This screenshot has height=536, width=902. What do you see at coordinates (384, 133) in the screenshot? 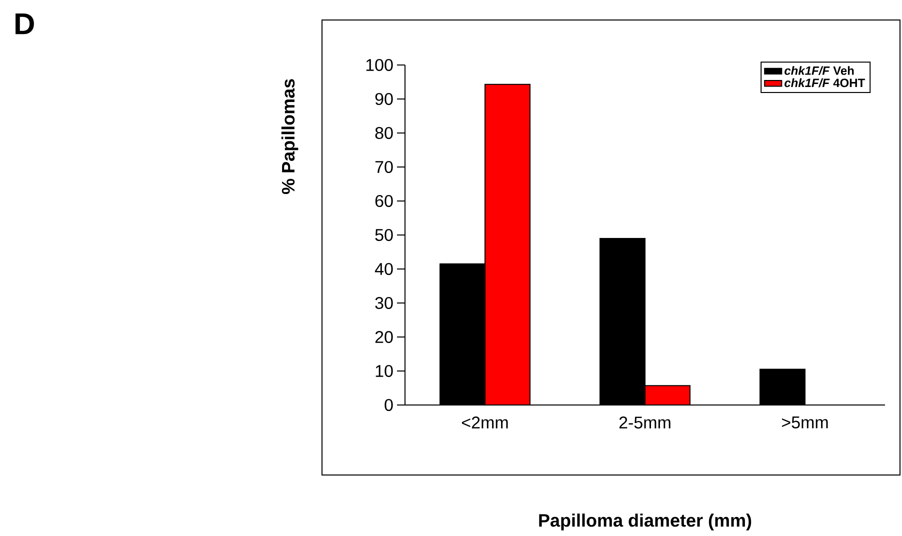
I see `y-tick-label: 80` at bounding box center [384, 133].